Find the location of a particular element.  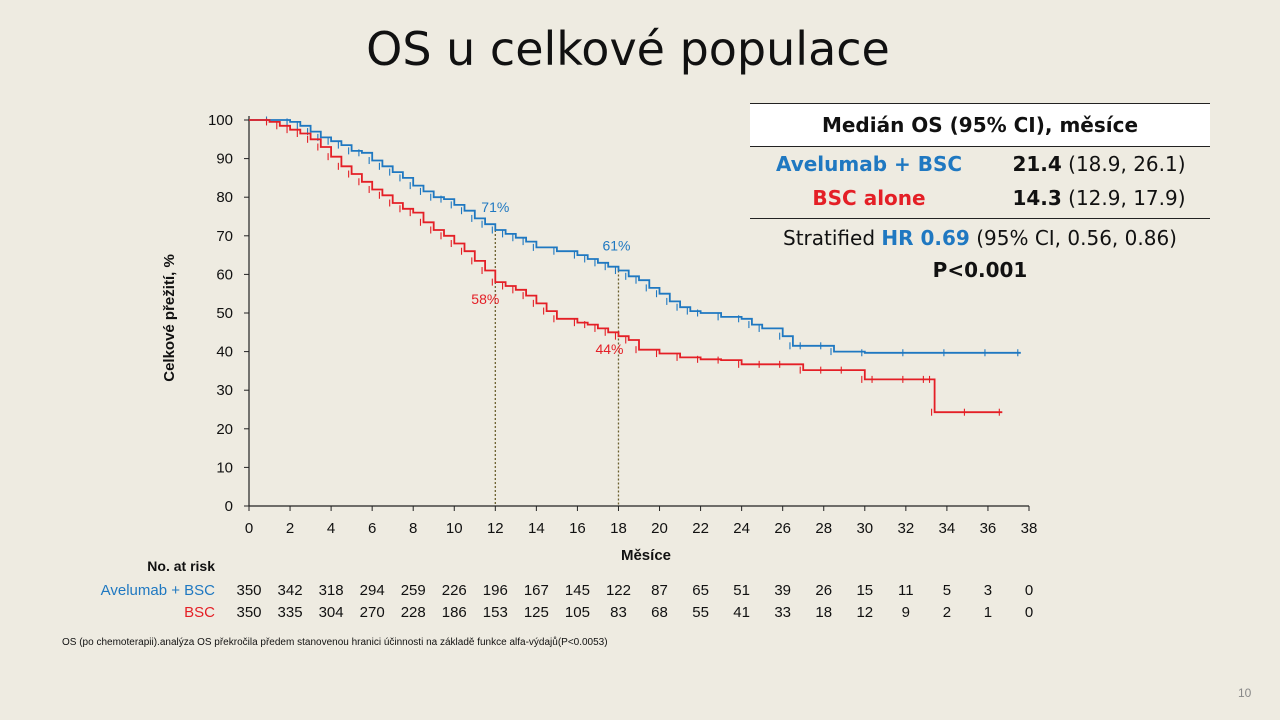

bsc-at-risk-count: 9 is located at coordinates (906, 612).